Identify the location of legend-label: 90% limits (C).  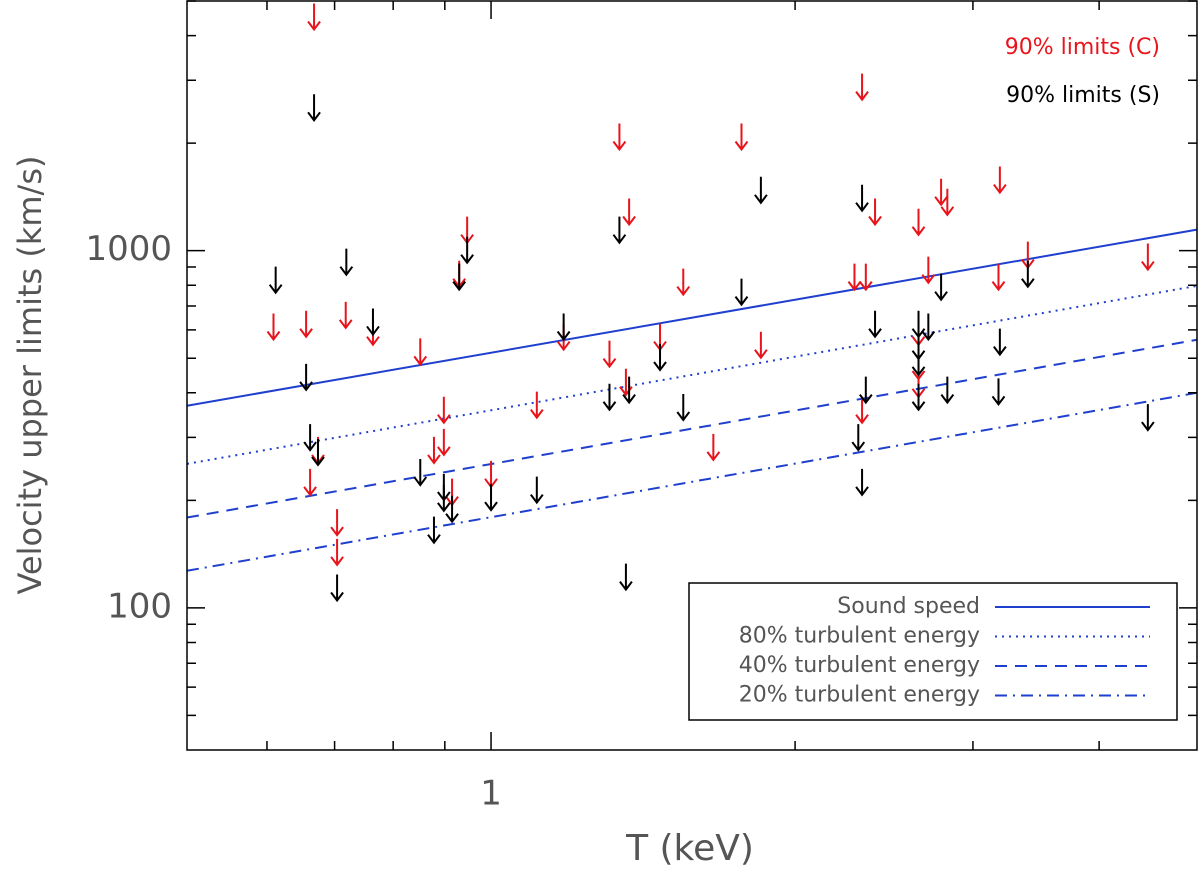
(1082, 47).